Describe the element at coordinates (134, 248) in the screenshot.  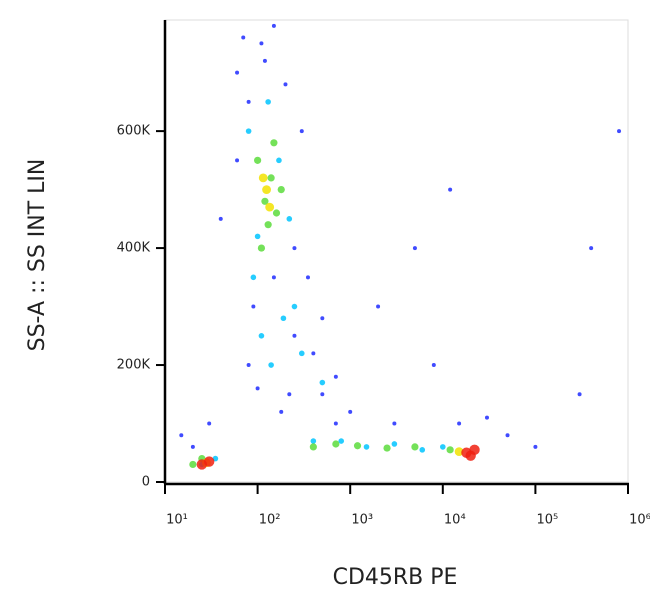
I see `y-tick-label: 400K` at that location.